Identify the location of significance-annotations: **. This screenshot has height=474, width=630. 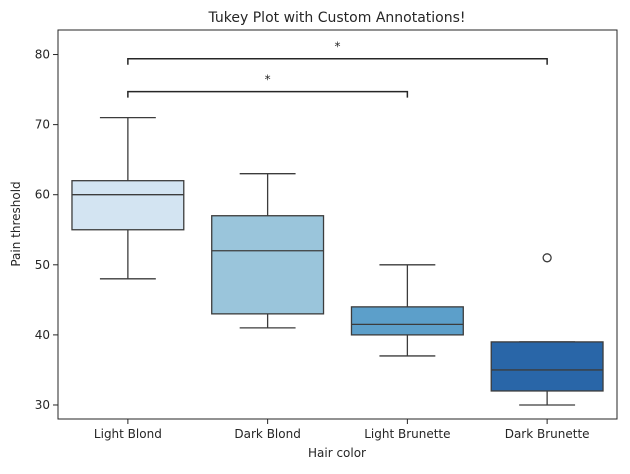
(337, 69).